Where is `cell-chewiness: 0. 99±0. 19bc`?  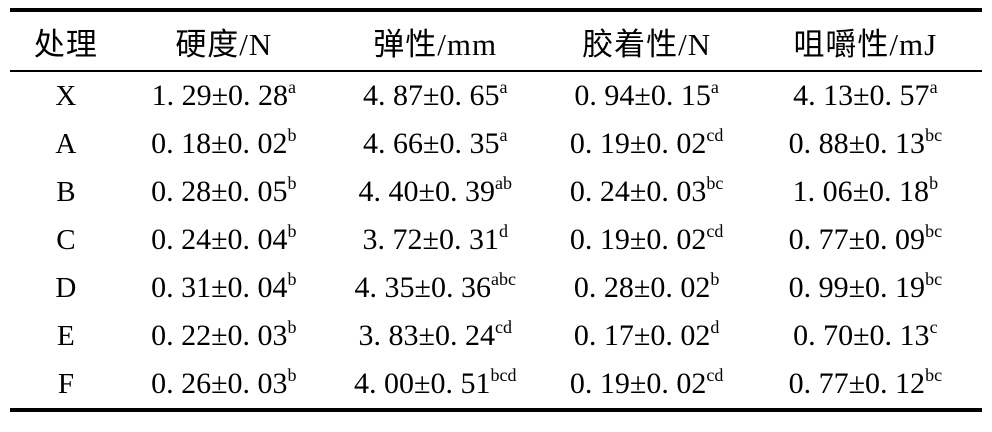 cell-chewiness: 0. 99±0. 19bc is located at coordinates (865, 288).